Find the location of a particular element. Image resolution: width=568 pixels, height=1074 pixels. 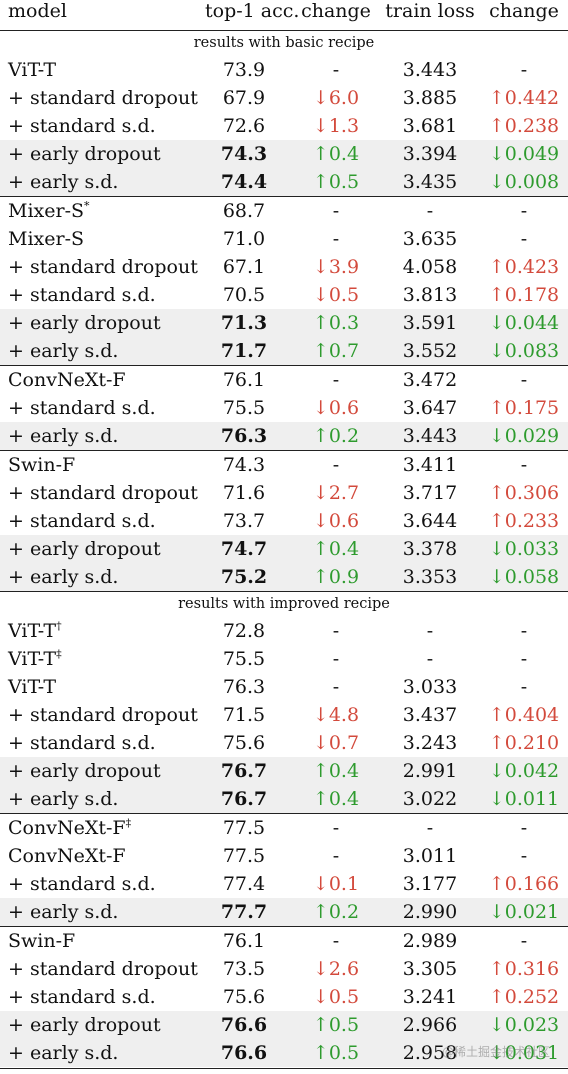

loss-change: ↑0.166 is located at coordinates (524, 884).